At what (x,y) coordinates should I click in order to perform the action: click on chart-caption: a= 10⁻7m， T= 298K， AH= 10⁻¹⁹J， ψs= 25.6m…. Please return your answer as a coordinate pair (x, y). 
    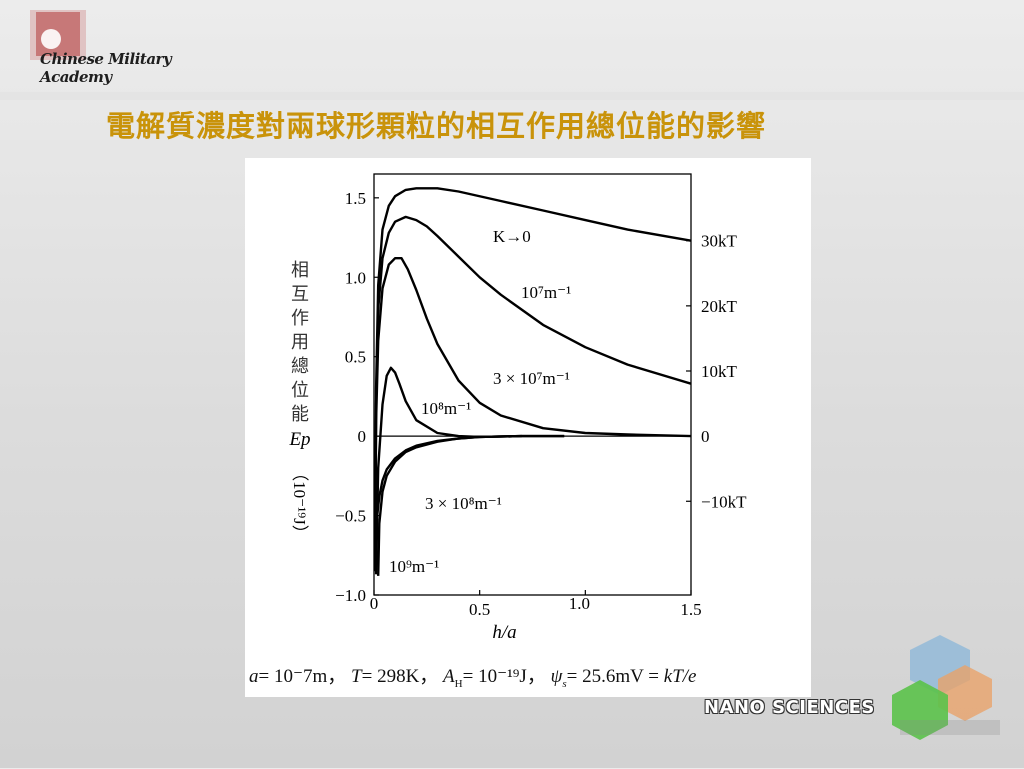
    Looking at the image, I should click on (472, 675).